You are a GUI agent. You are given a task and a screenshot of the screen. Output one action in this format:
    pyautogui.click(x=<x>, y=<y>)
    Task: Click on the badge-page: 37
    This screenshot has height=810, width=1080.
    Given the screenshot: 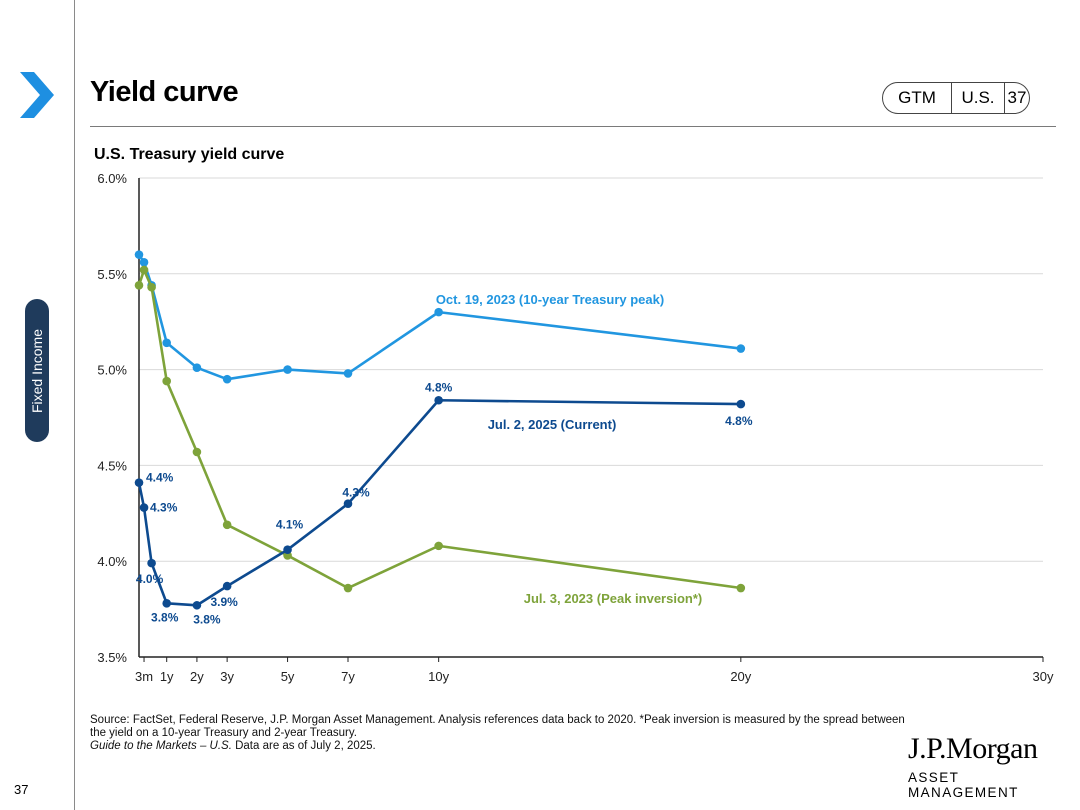 What is the action you would take?
    pyautogui.click(x=1017, y=97)
    